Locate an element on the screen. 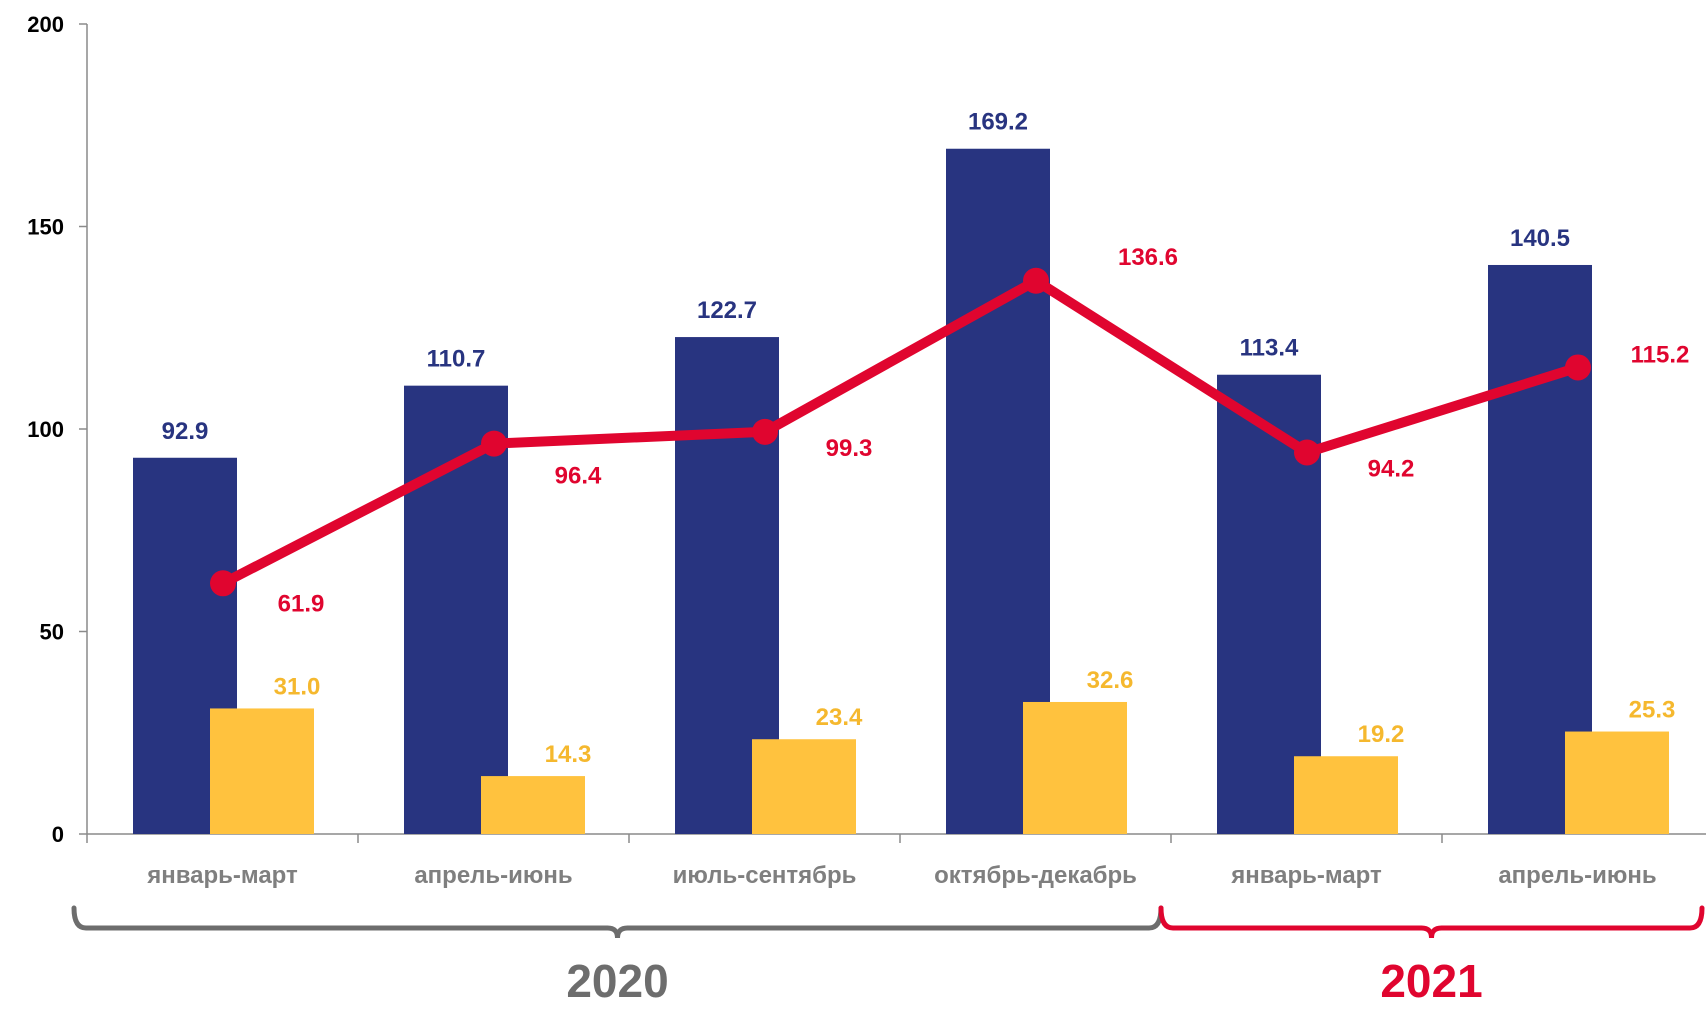 The width and height of the screenshot is (1706, 1013). data-label-series1: 122.7 is located at coordinates (727, 310).